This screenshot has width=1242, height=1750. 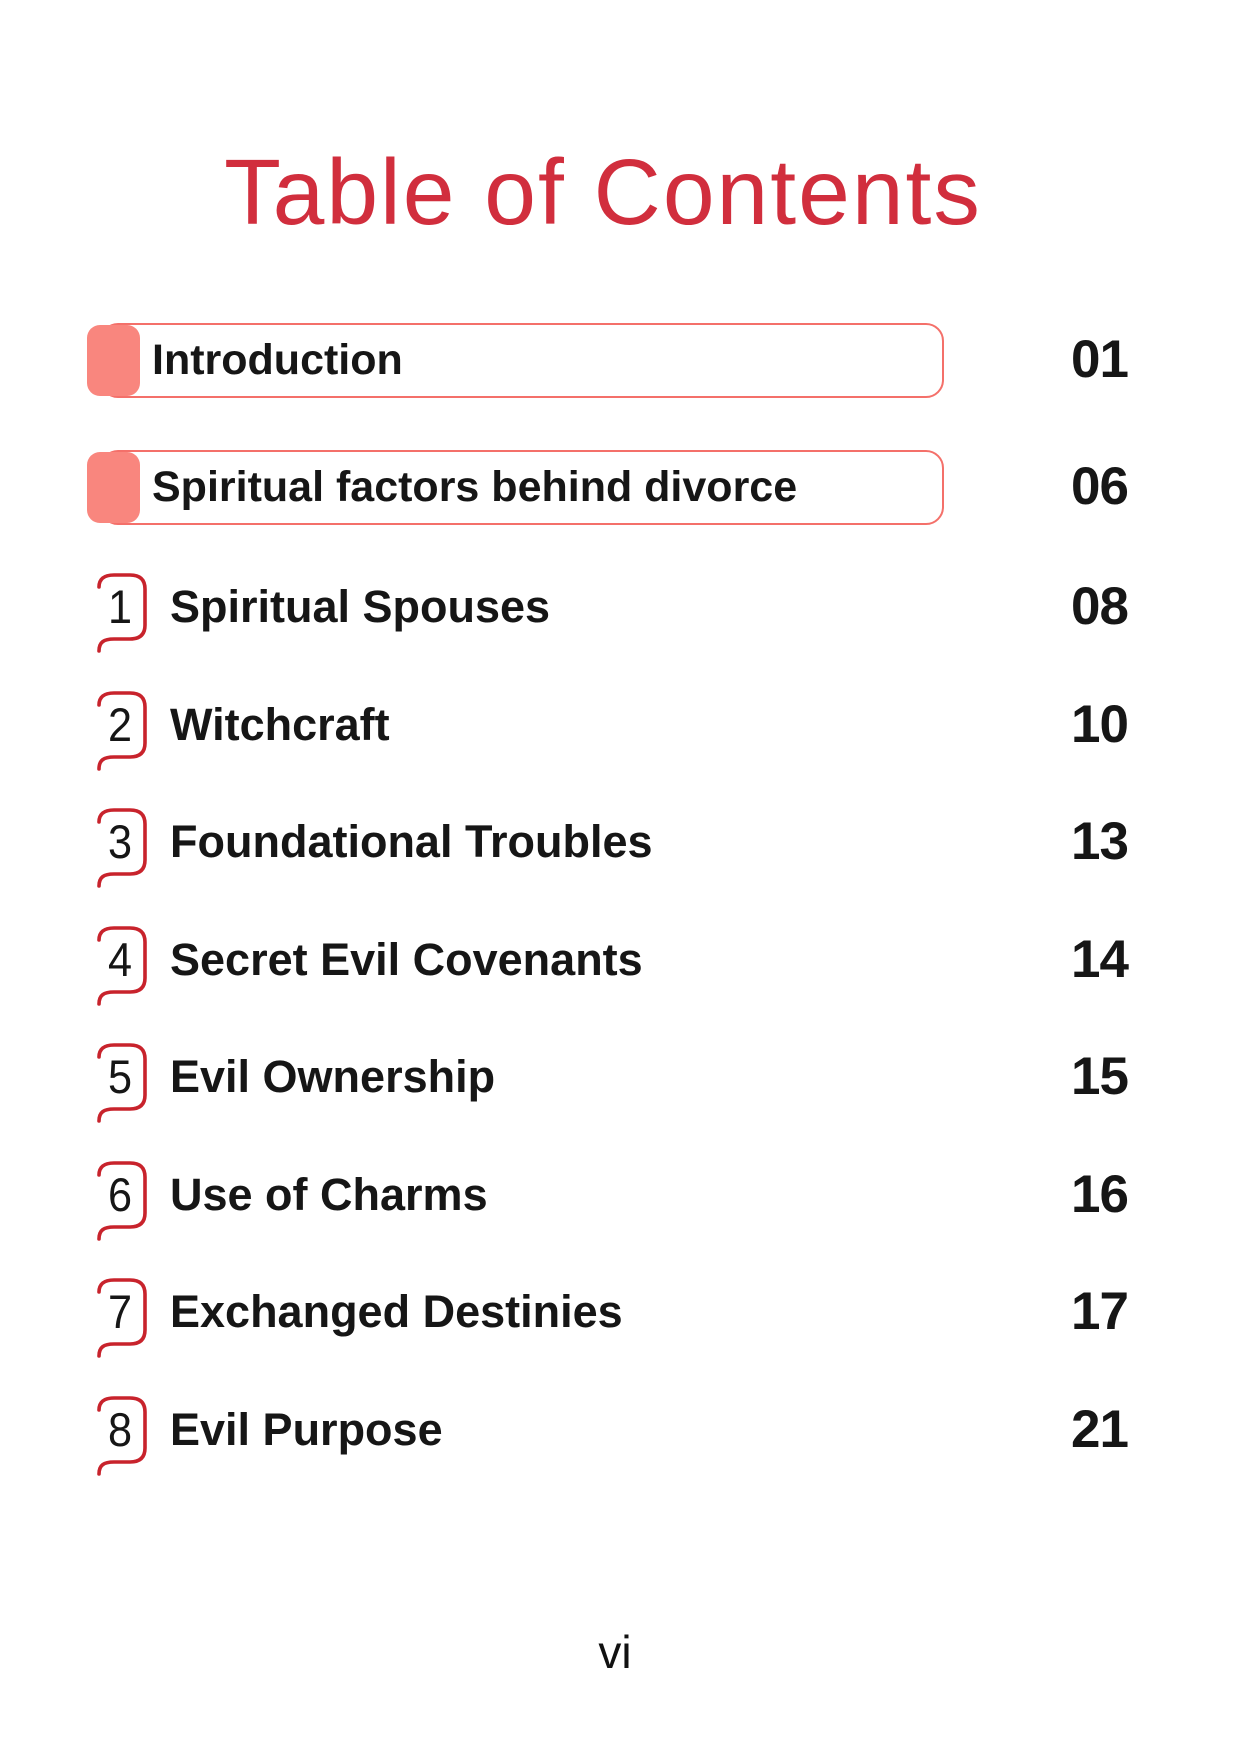 I want to click on page-title: Table of Contents, so click(x=603, y=192).